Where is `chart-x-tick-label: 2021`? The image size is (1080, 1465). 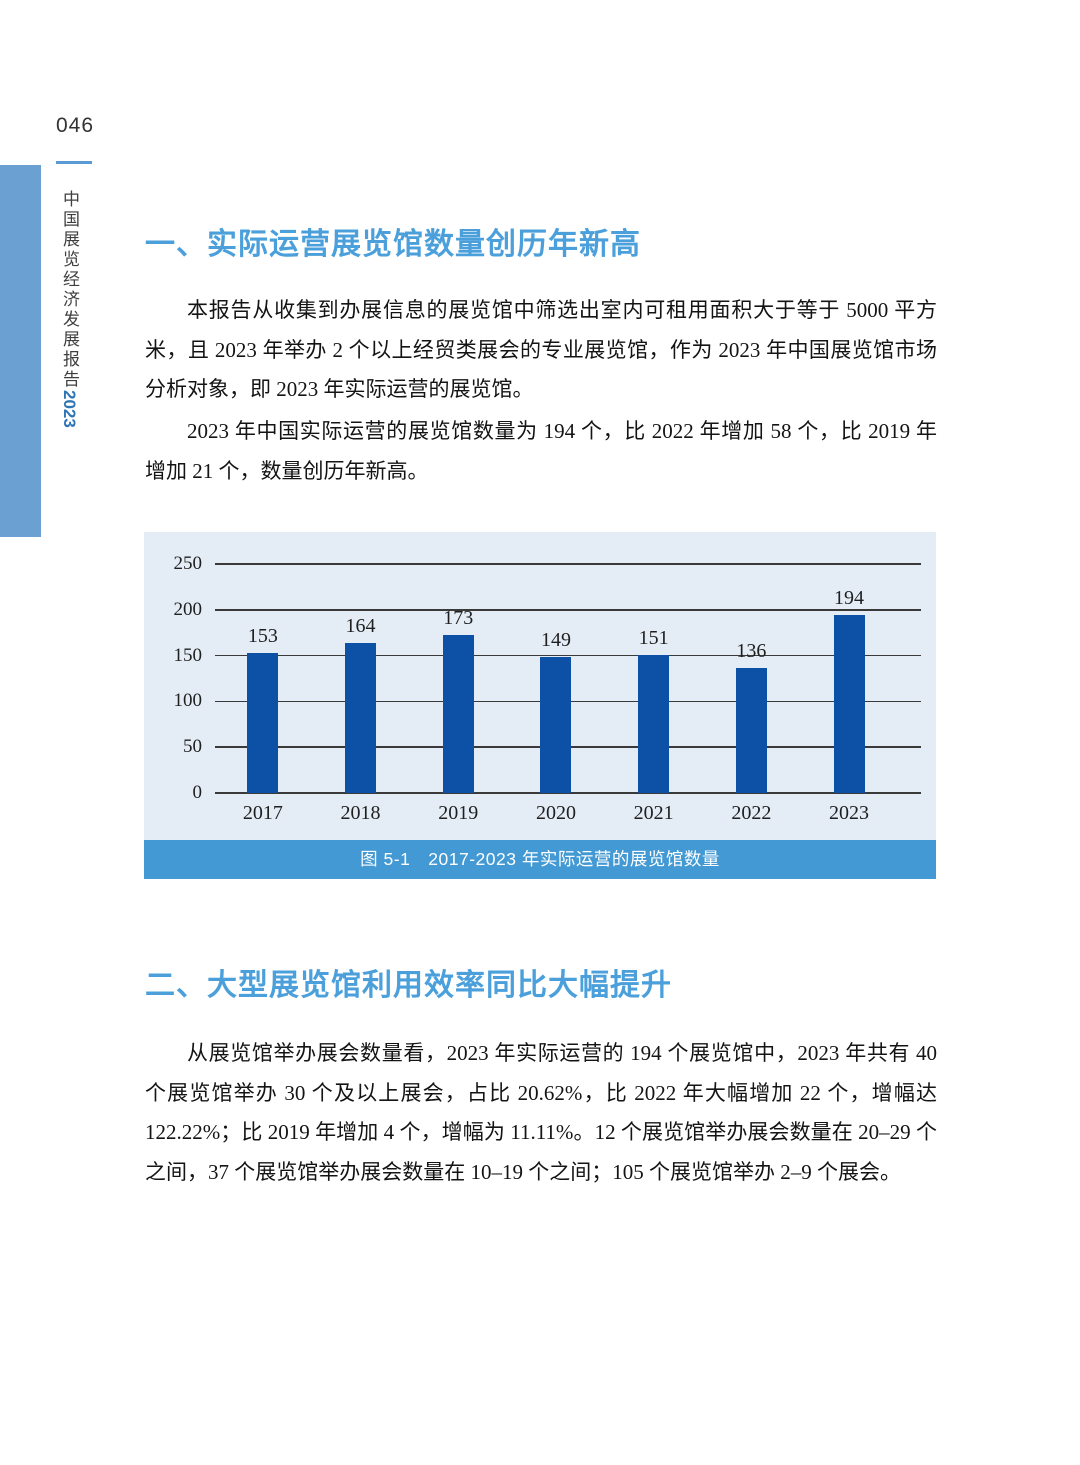 chart-x-tick-label: 2021 is located at coordinates (653, 813).